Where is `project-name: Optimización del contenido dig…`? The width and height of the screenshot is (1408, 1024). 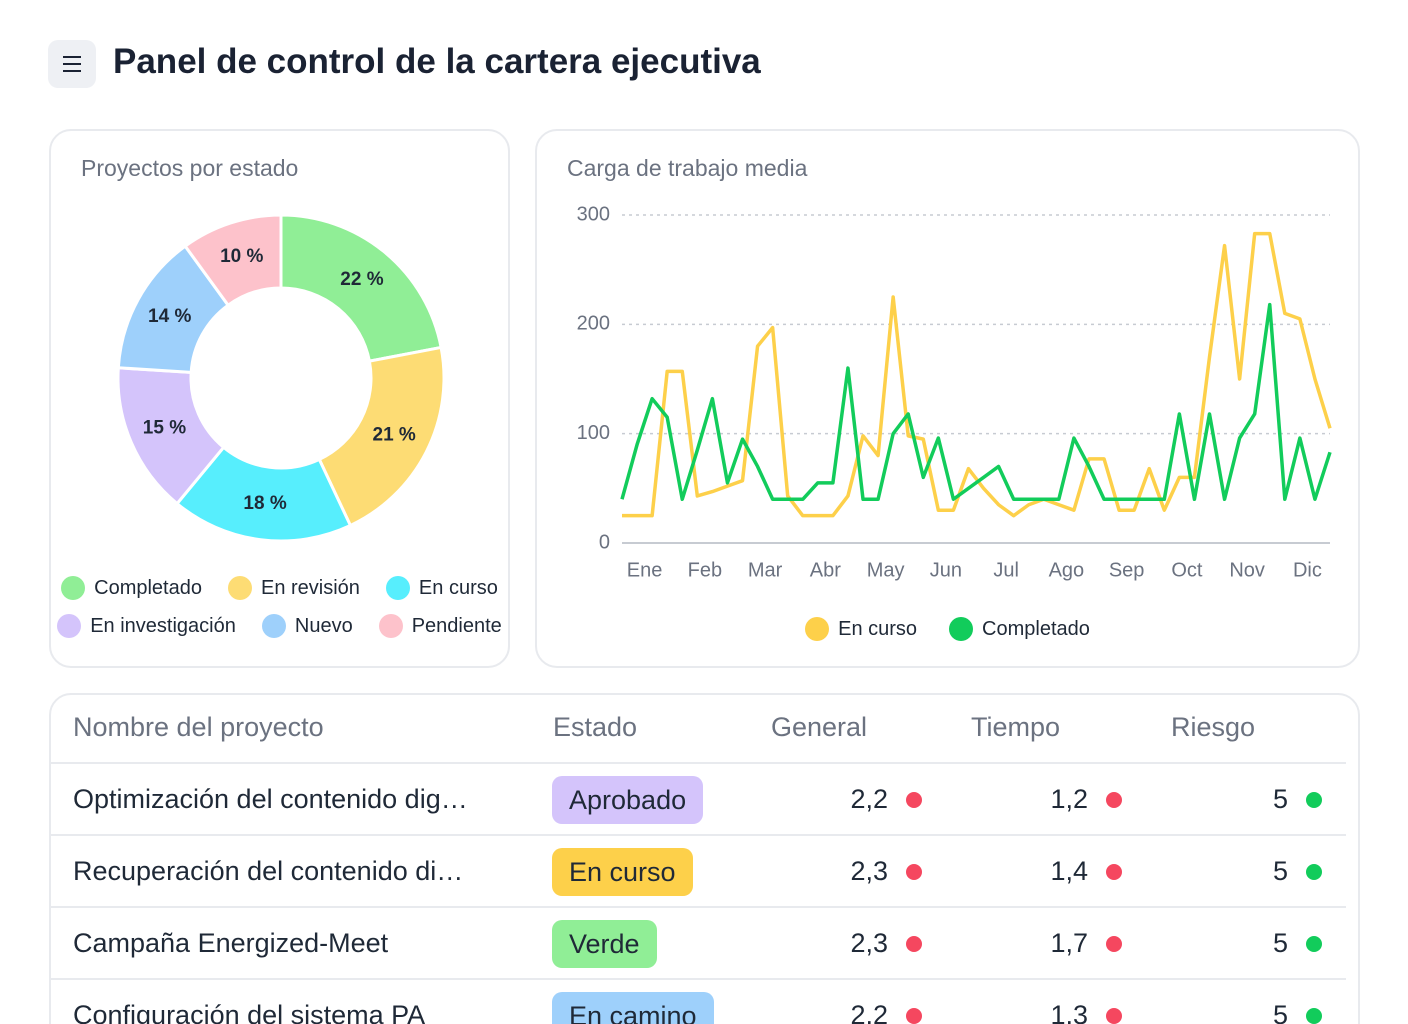
project-name: Optimización del contenido dig… is located at coordinates (270, 799).